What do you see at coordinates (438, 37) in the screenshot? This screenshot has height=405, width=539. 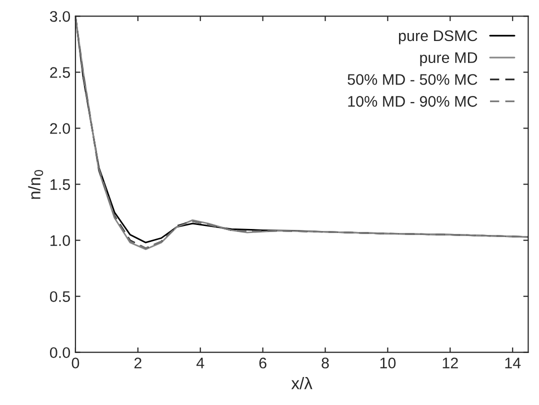 I see `legend-label: pure DSMC` at bounding box center [438, 37].